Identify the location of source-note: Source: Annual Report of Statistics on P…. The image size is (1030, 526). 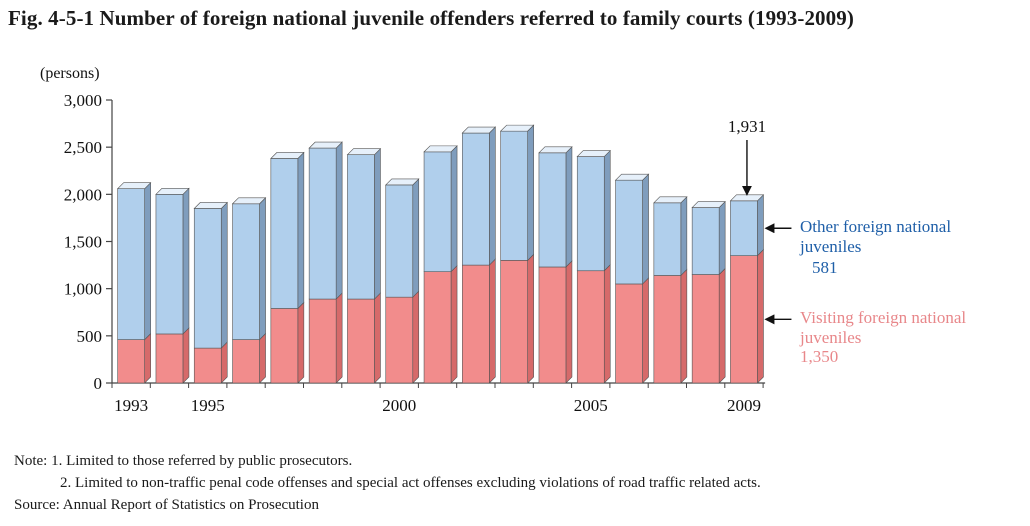
(166, 505).